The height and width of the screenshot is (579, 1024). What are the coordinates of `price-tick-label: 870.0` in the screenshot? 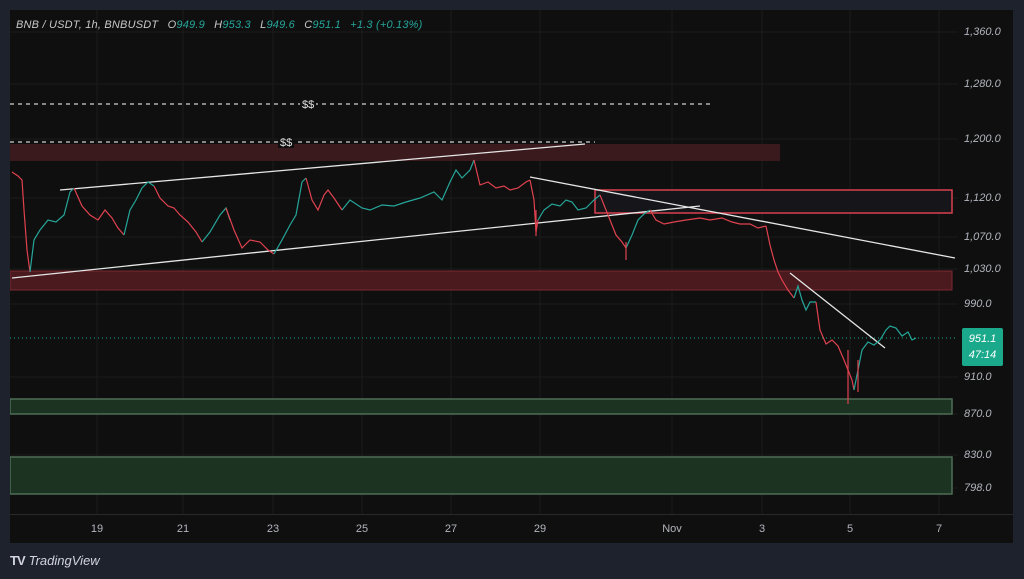 It's located at (978, 414).